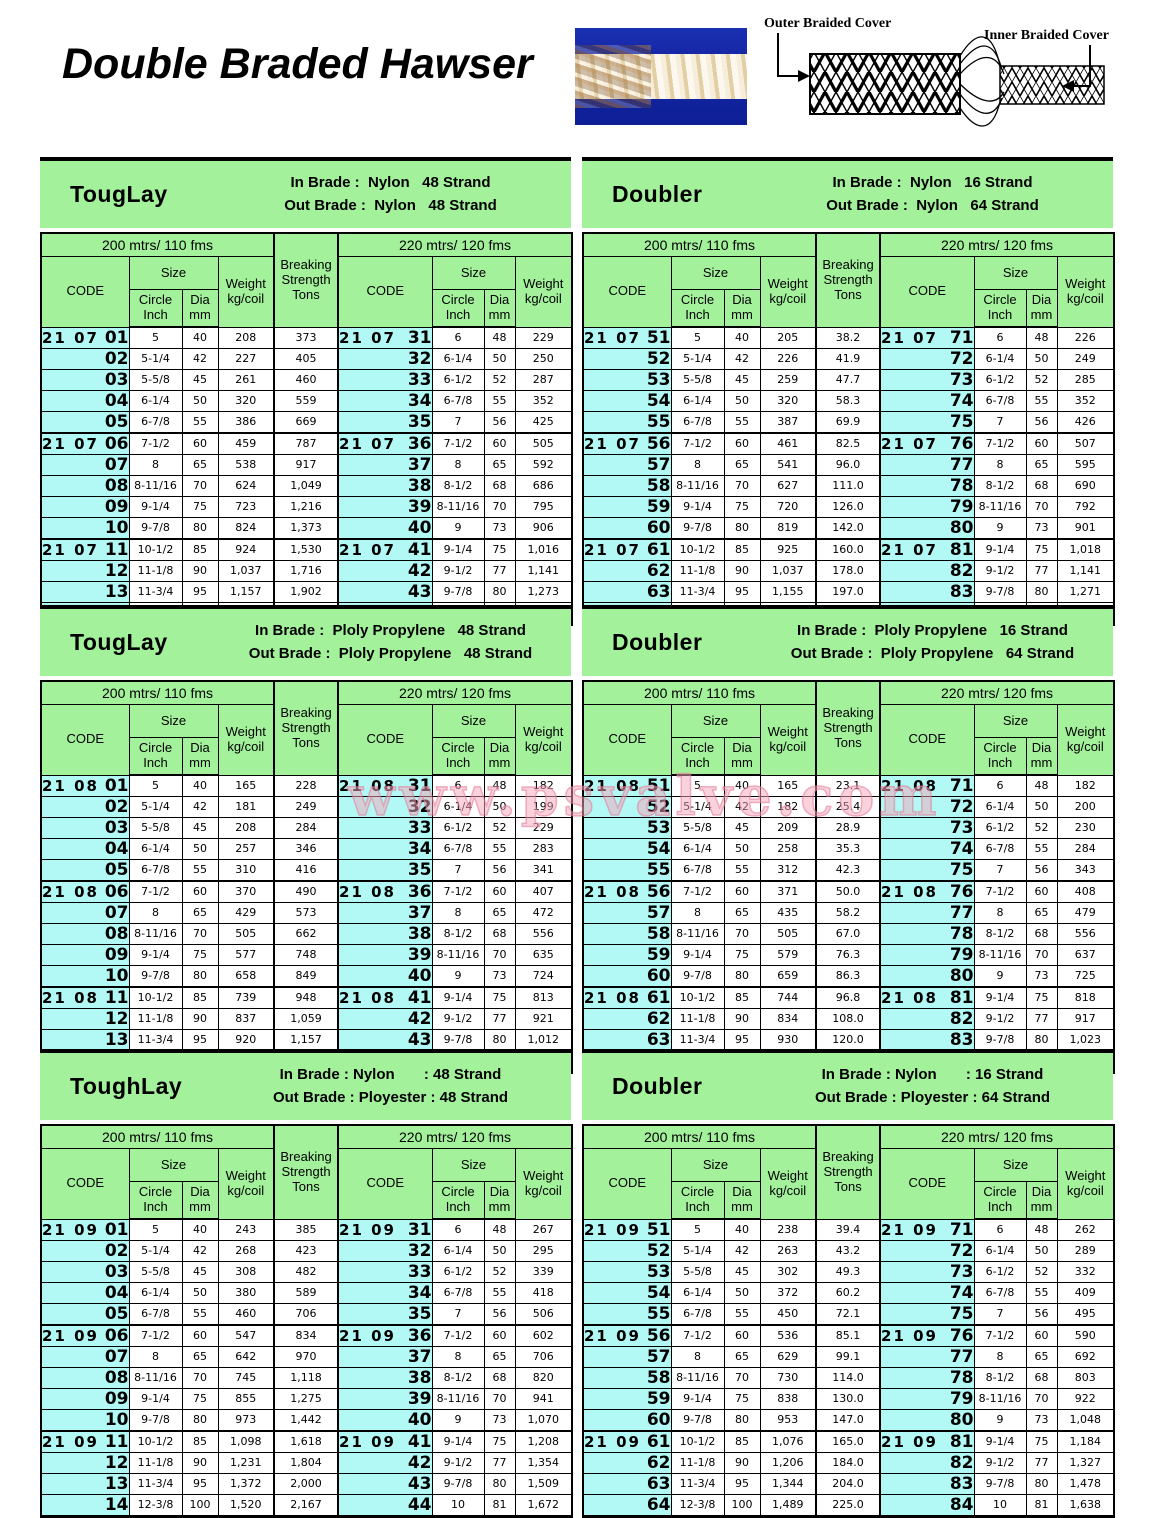 The height and width of the screenshot is (1518, 1152). I want to click on weight-cell: 1,018, so click(1085, 549).